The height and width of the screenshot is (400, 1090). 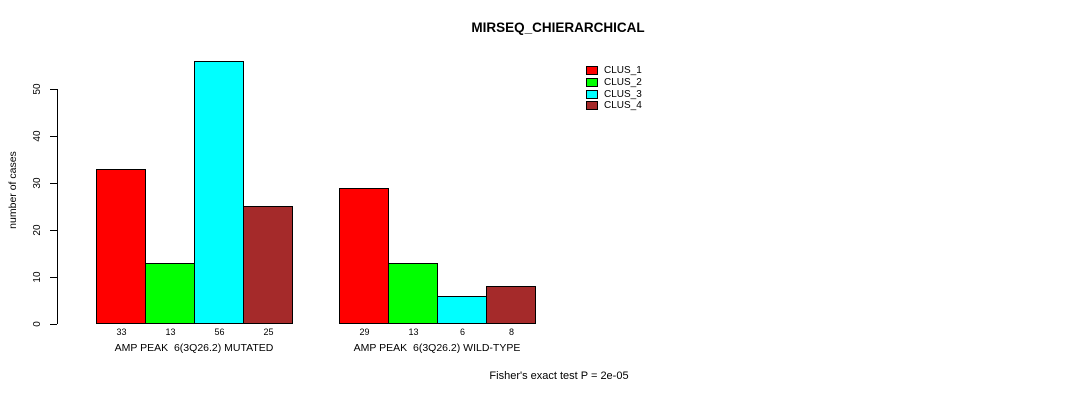 What do you see at coordinates (121, 246) in the screenshot?
I see `bar-clus_1-group1` at bounding box center [121, 246].